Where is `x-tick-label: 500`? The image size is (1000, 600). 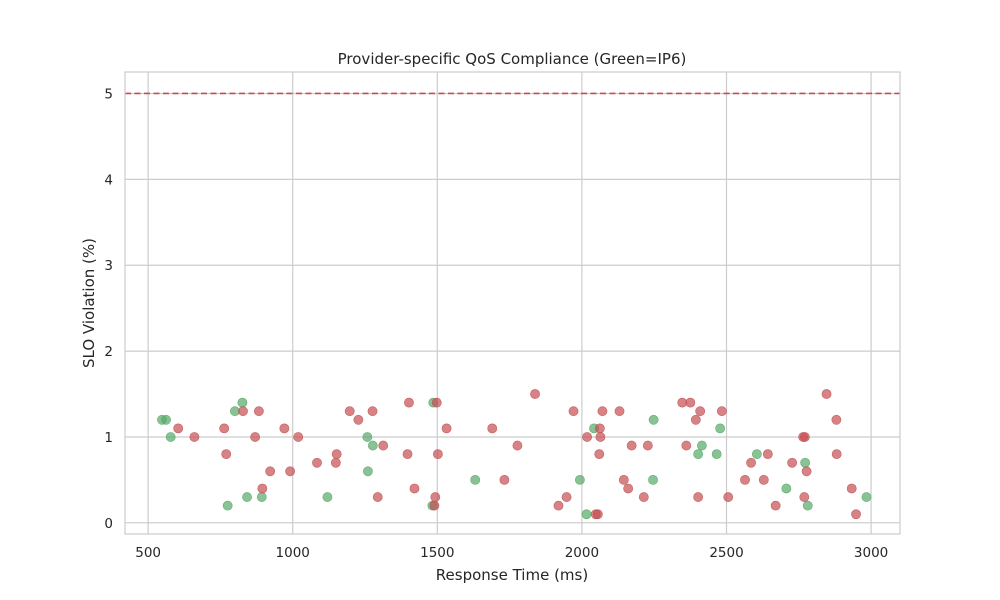
x-tick-label: 500 is located at coordinates (148, 553).